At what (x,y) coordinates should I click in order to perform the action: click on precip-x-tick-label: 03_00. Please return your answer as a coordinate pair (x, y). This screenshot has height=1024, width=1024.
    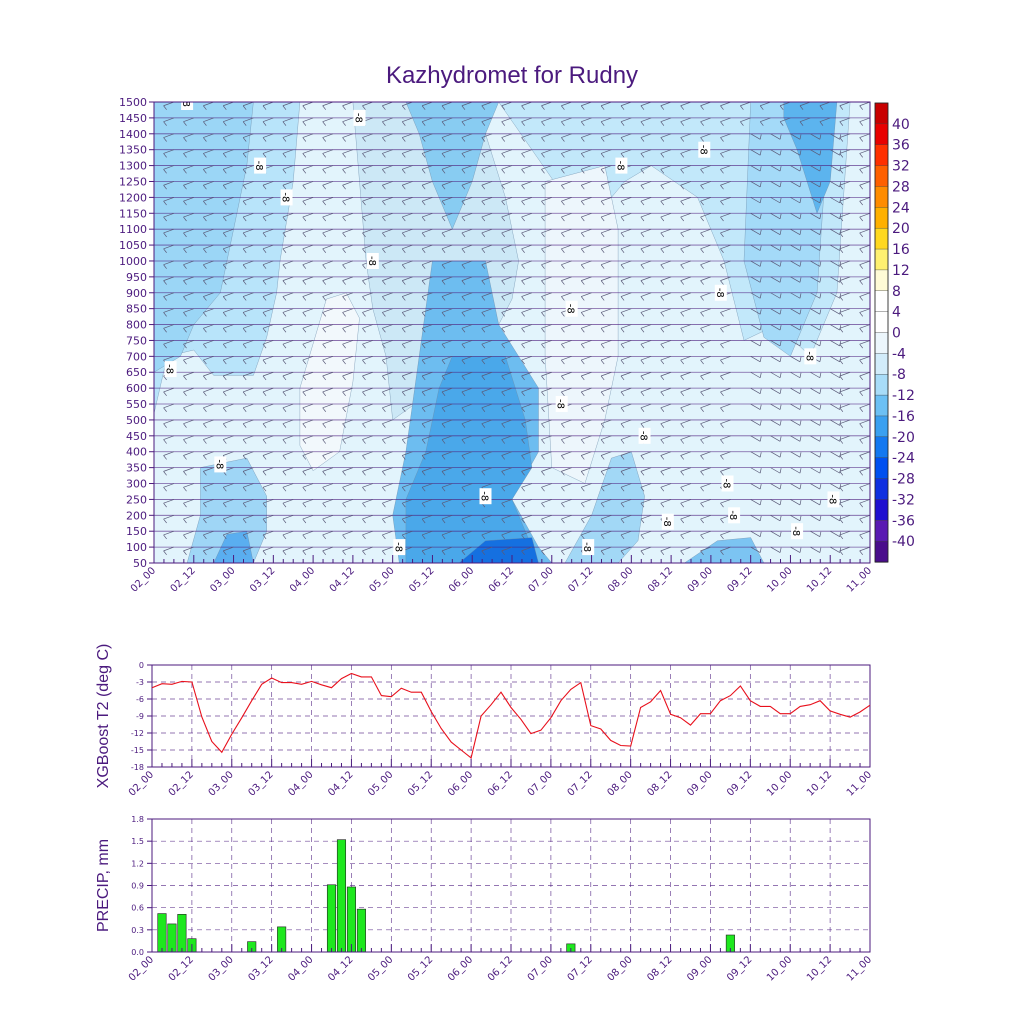
    Looking at the image, I should click on (221, 968).